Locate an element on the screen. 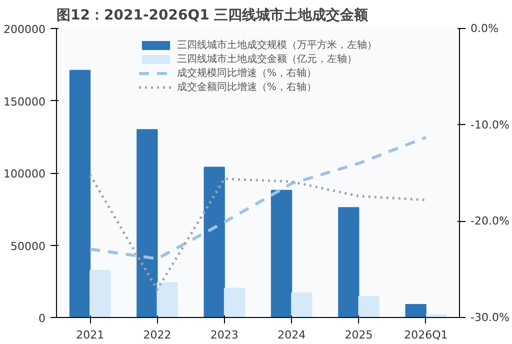 The width and height of the screenshot is (512, 344). x-tick-label: 2023 is located at coordinates (224, 335).